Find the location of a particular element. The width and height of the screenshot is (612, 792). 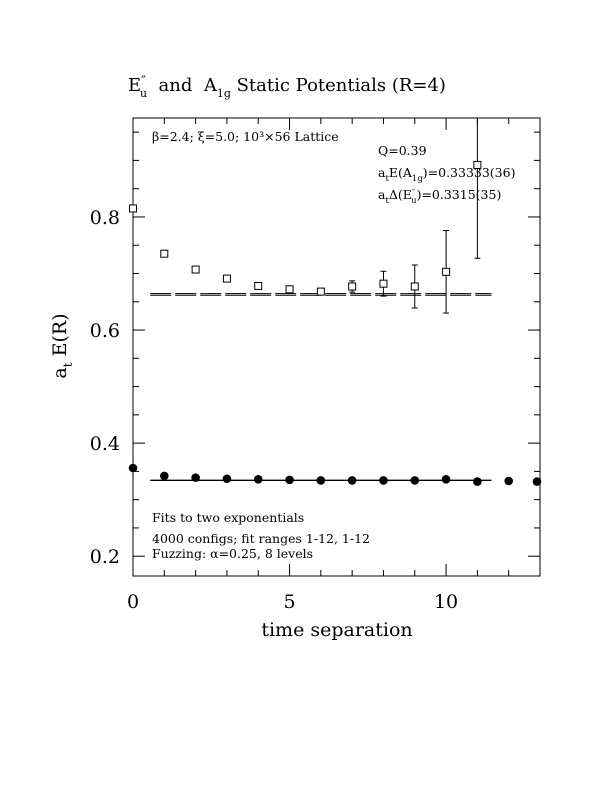

x-axis-label: time separation is located at coordinates (336, 630).